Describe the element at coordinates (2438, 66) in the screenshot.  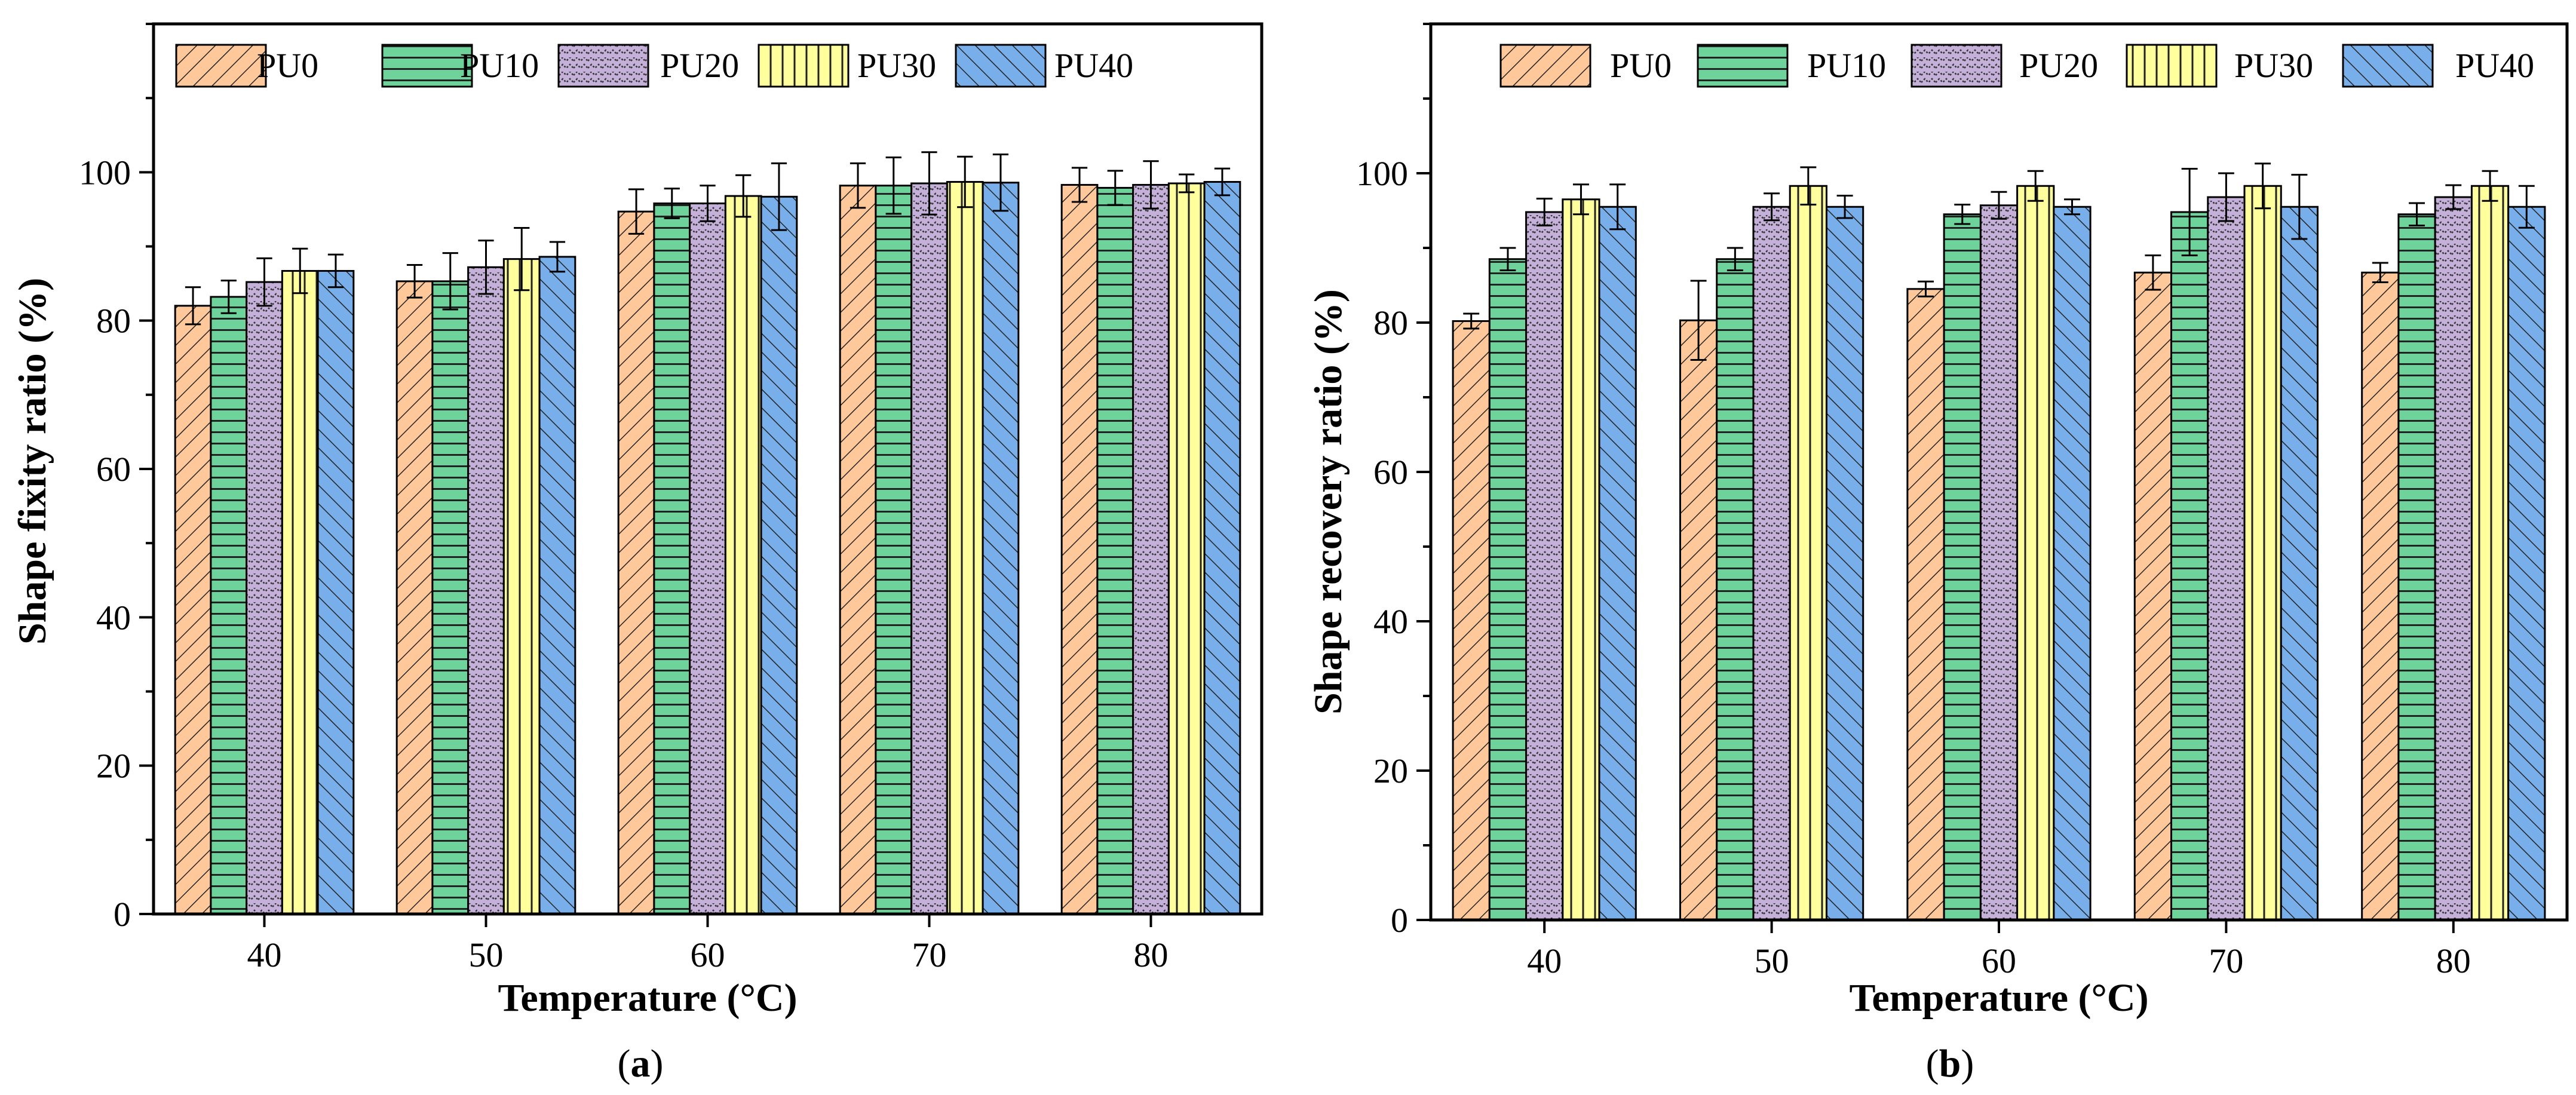
I see `legend-item-b-pu40: PU40` at that location.